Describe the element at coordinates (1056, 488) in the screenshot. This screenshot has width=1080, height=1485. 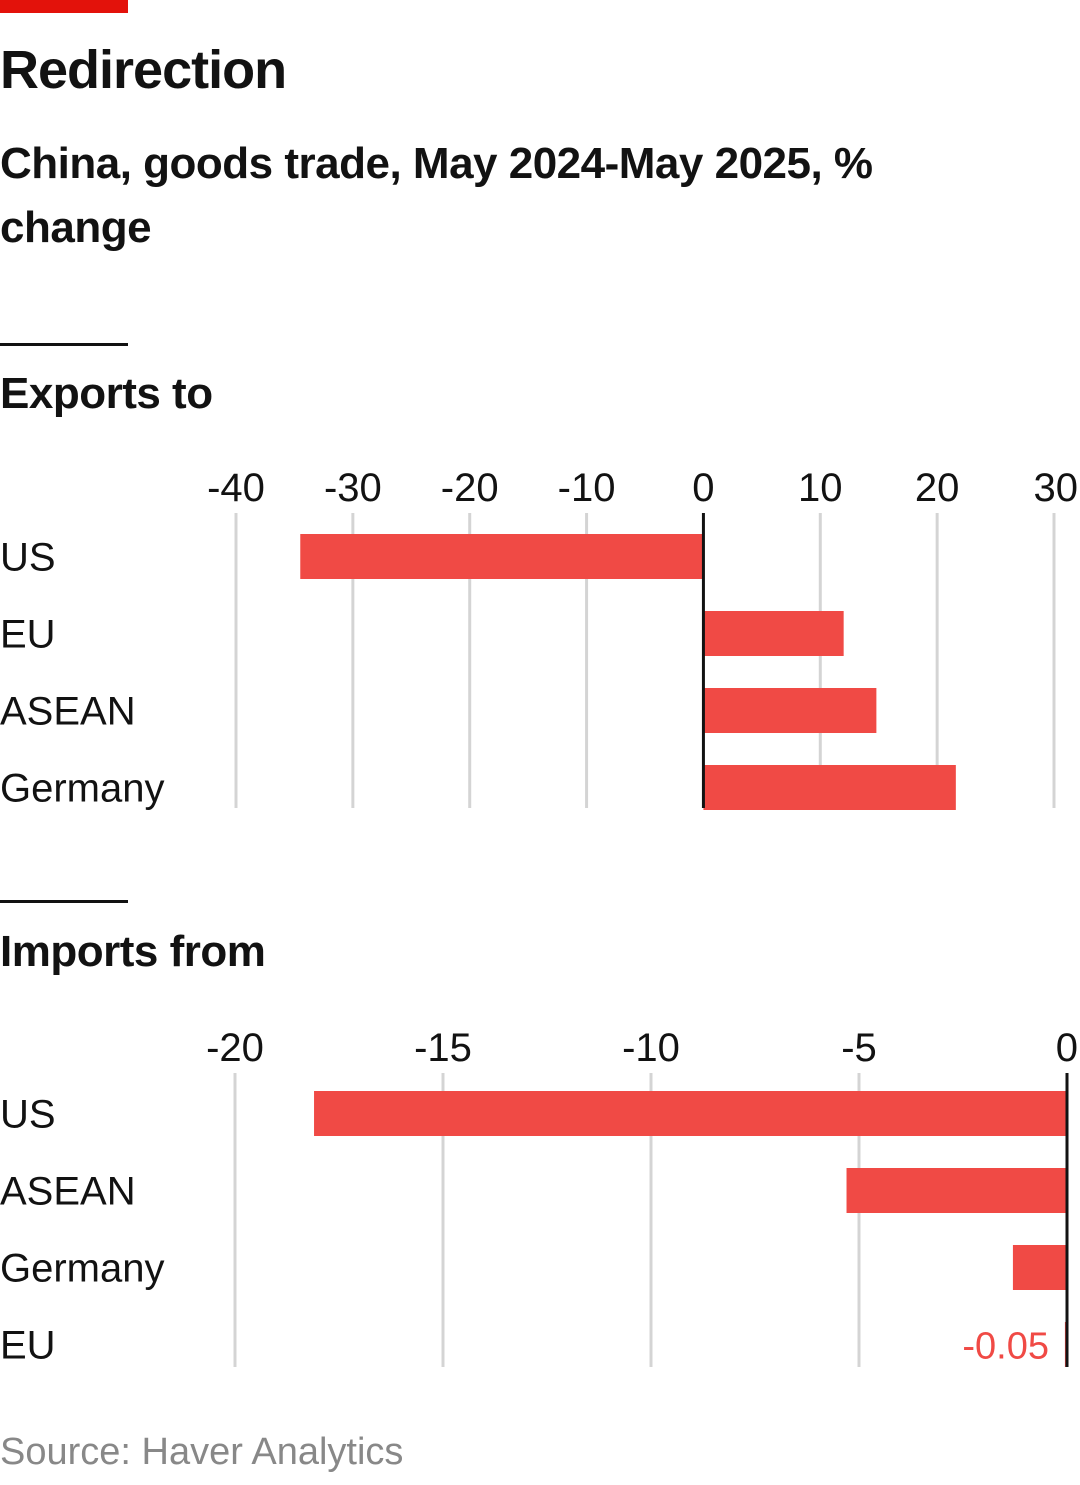
I see `tick-label: 30` at that location.